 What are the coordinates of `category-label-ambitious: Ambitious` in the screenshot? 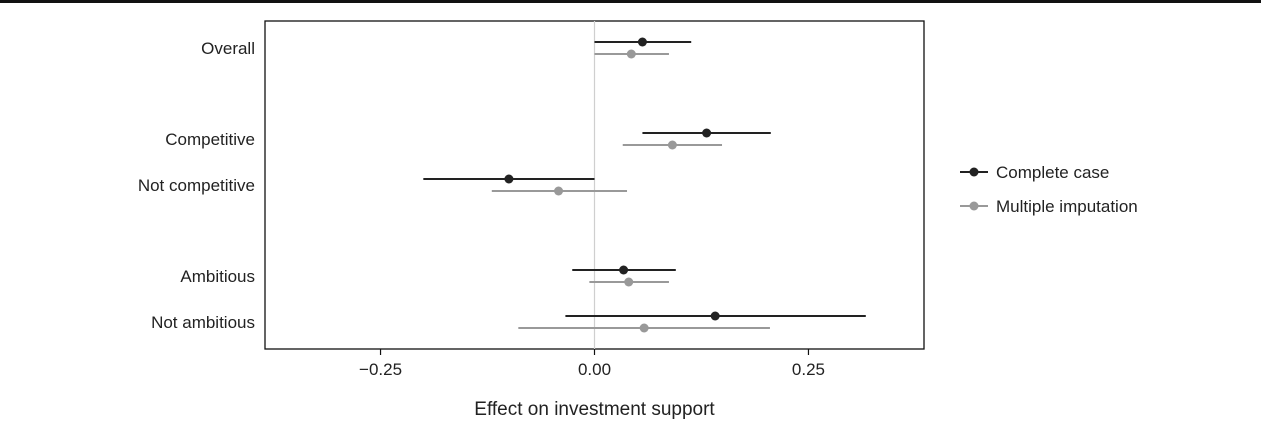 It's located at (217, 276).